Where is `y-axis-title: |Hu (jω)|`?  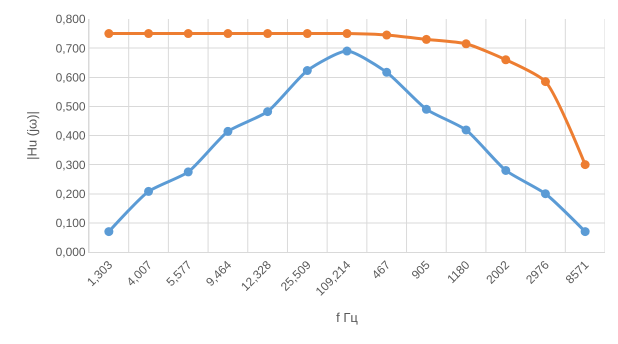 y-axis-title: |Hu (jω)| is located at coordinates (32, 135).